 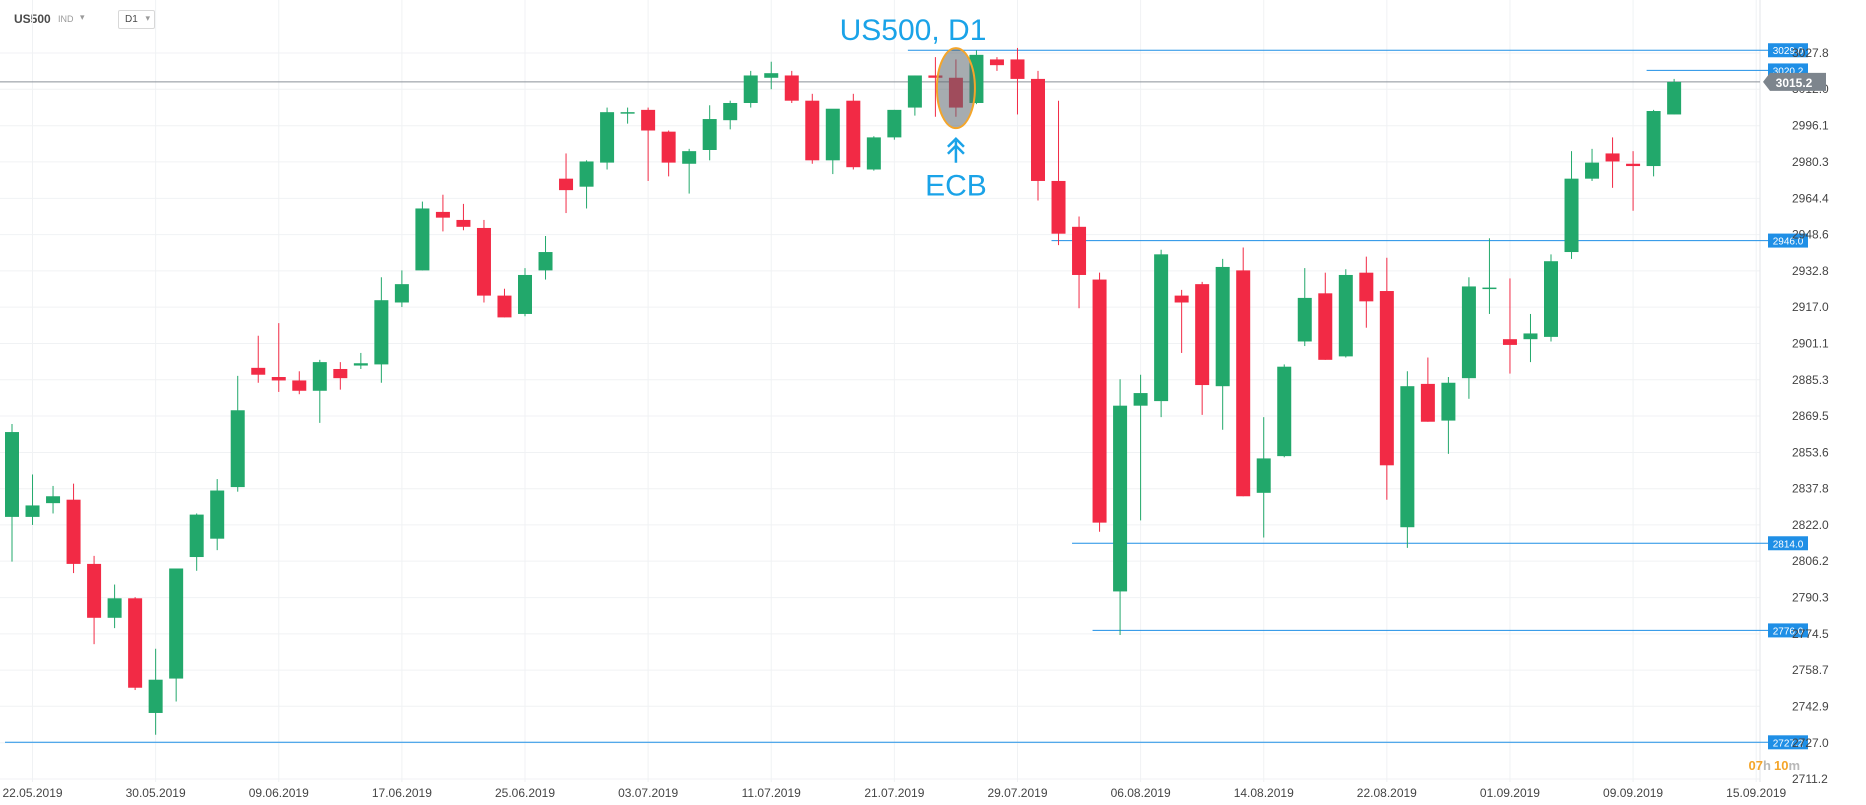 I want to click on level-label: 2814.0, so click(x=1788, y=544).